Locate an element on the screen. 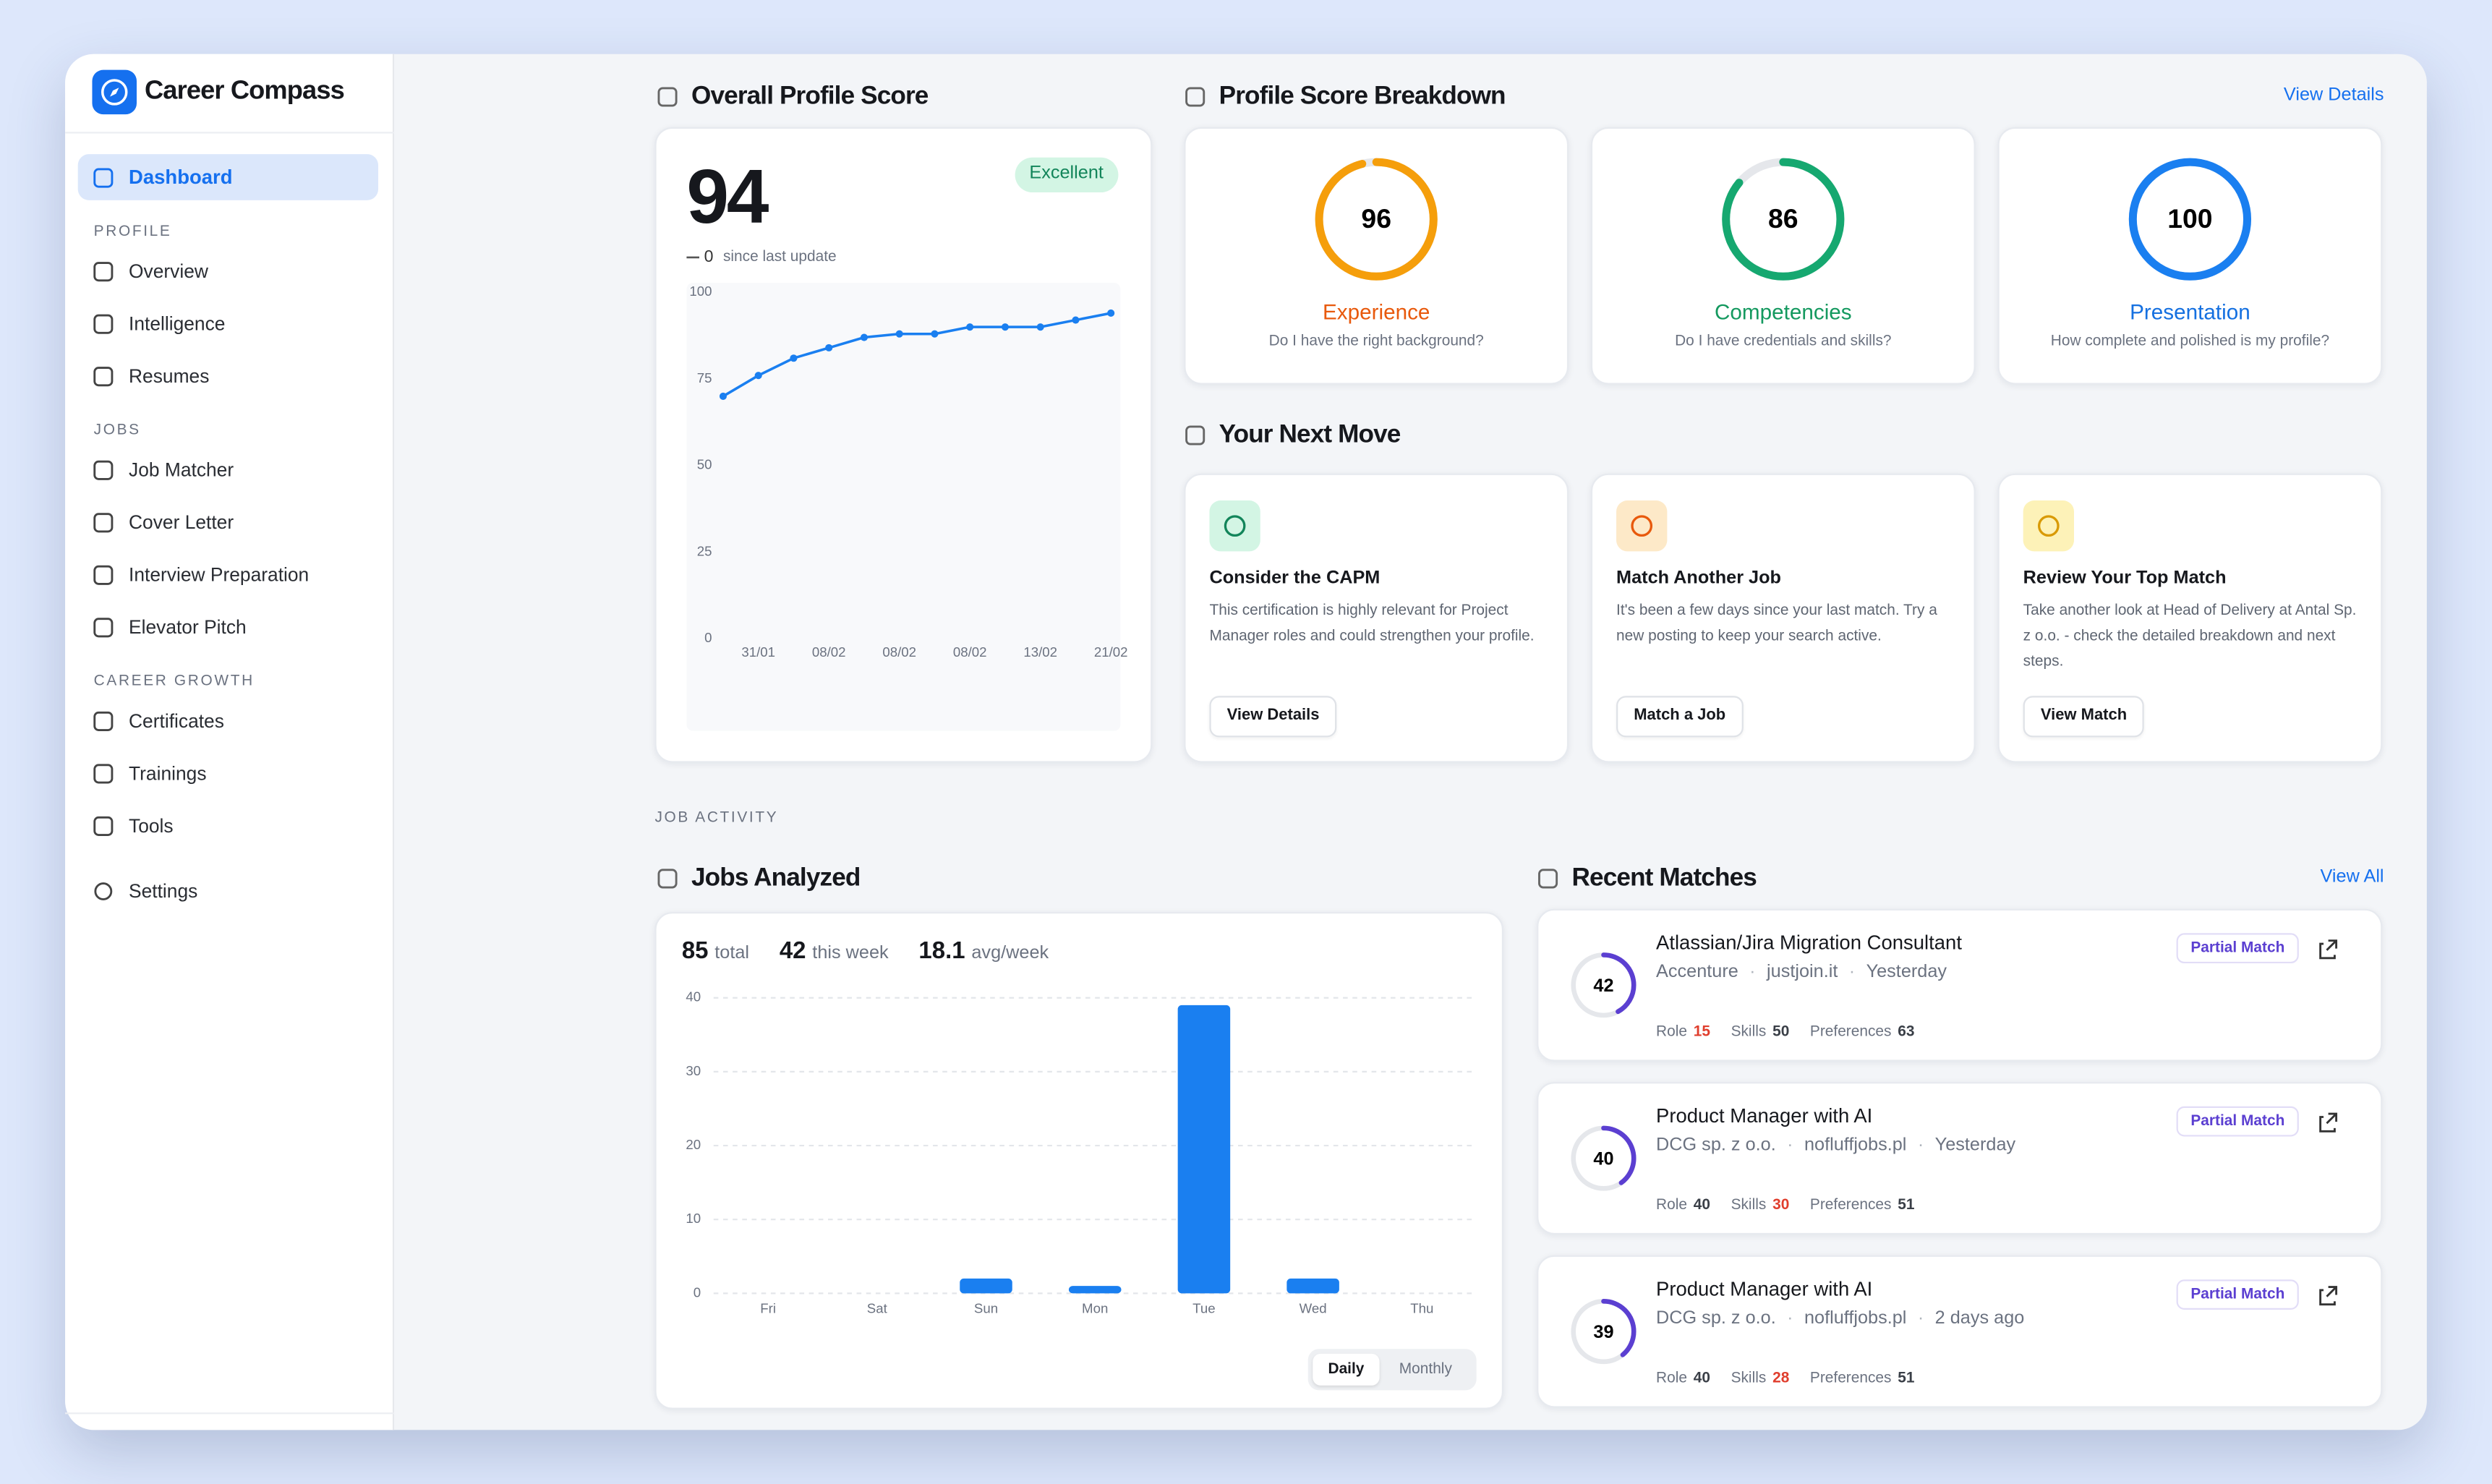 Image resolution: width=2492 pixels, height=1484 pixels. metric-label: Role is located at coordinates (1672, 1378).